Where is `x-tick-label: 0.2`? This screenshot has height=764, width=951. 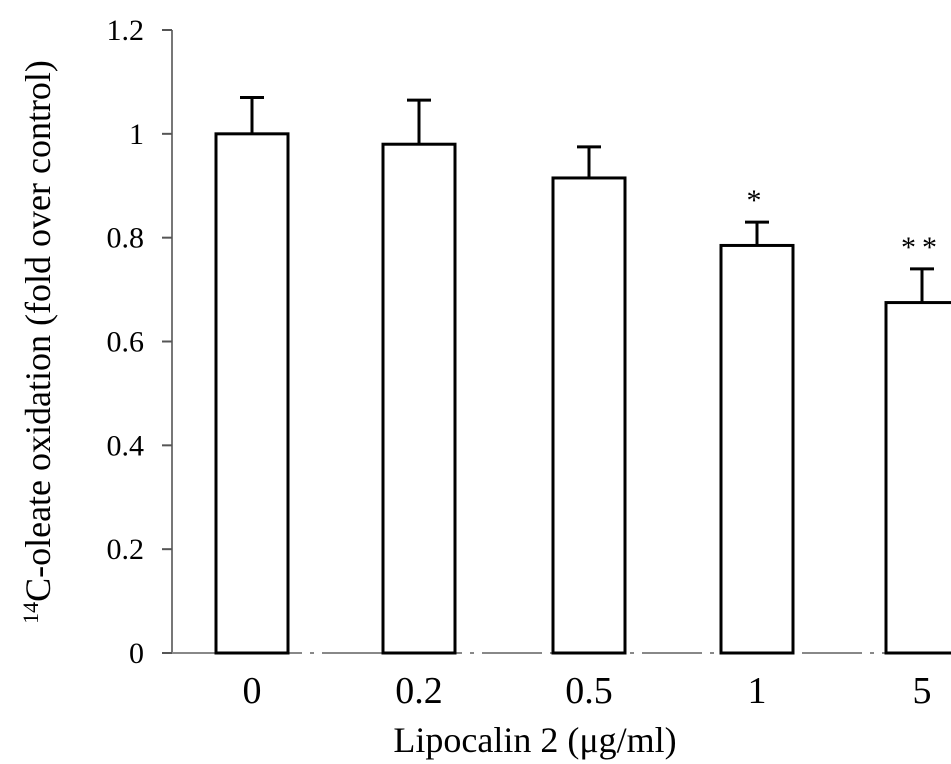 x-tick-label: 0.2 is located at coordinates (419, 691).